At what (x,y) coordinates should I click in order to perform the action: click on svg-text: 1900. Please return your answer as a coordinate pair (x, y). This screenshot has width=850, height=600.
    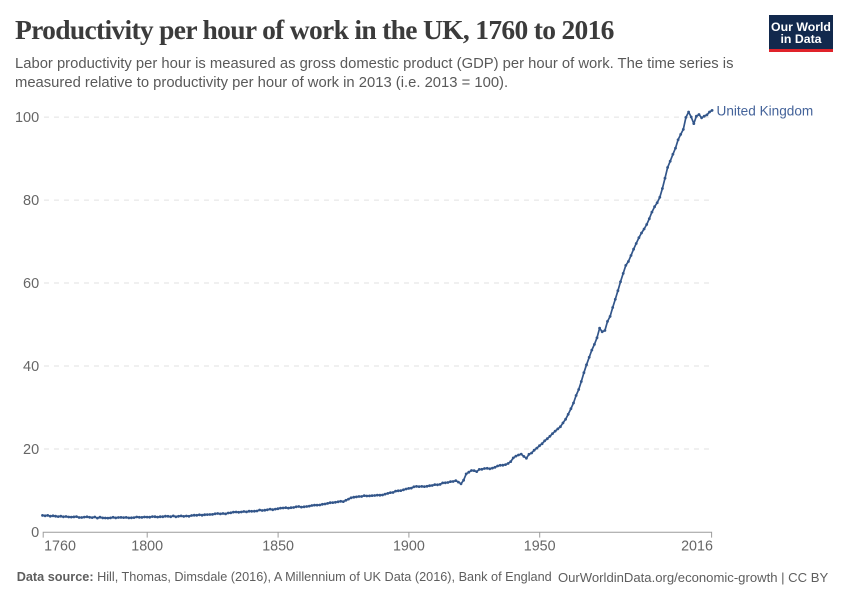
    Looking at the image, I should click on (409, 547).